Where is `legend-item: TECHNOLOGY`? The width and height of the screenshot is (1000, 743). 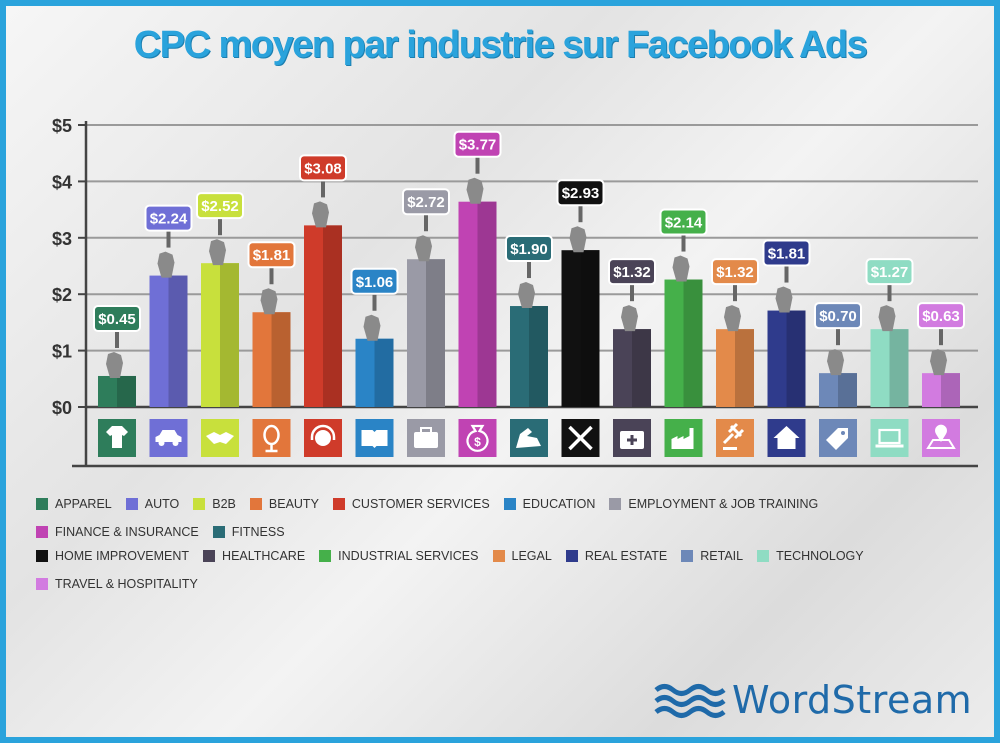 legend-item: TECHNOLOGY is located at coordinates (810, 556).